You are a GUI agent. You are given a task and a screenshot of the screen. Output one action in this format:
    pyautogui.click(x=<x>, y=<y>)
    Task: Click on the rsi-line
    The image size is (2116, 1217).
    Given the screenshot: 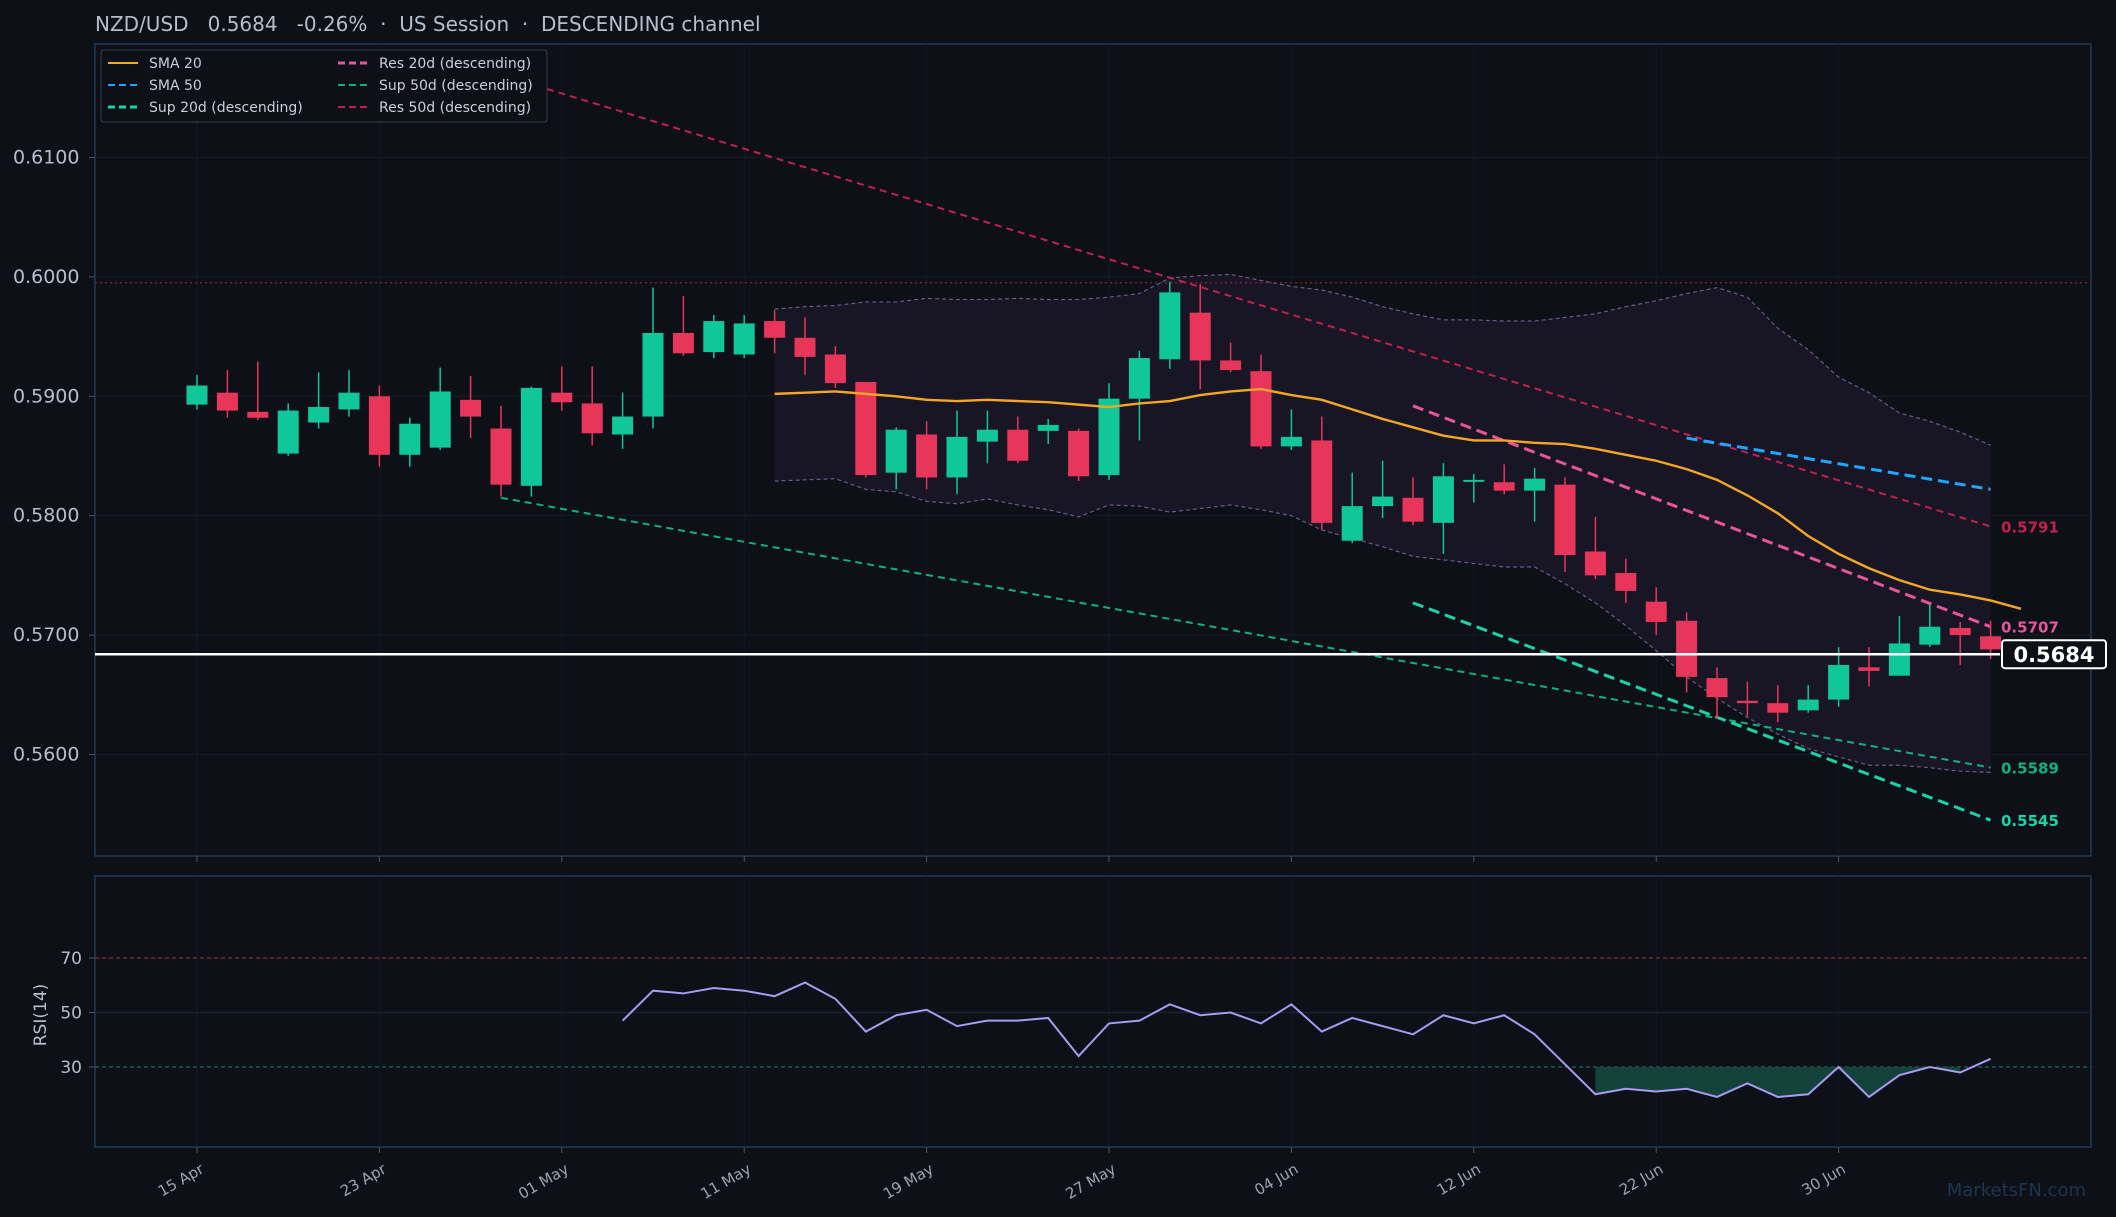 What is the action you would take?
    pyautogui.click(x=1306, y=1040)
    